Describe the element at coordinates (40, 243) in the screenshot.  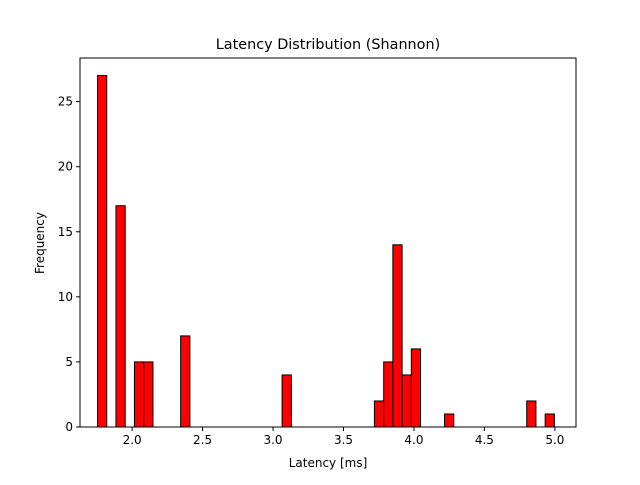
I see `y-axis-label: Frequency` at that location.